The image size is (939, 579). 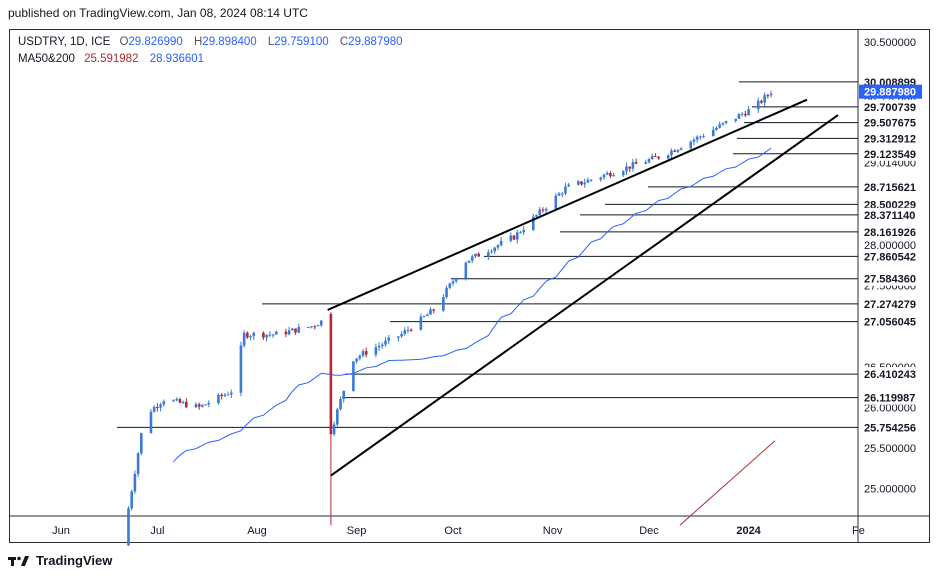 I want to click on open-label: O, so click(x=124, y=42).